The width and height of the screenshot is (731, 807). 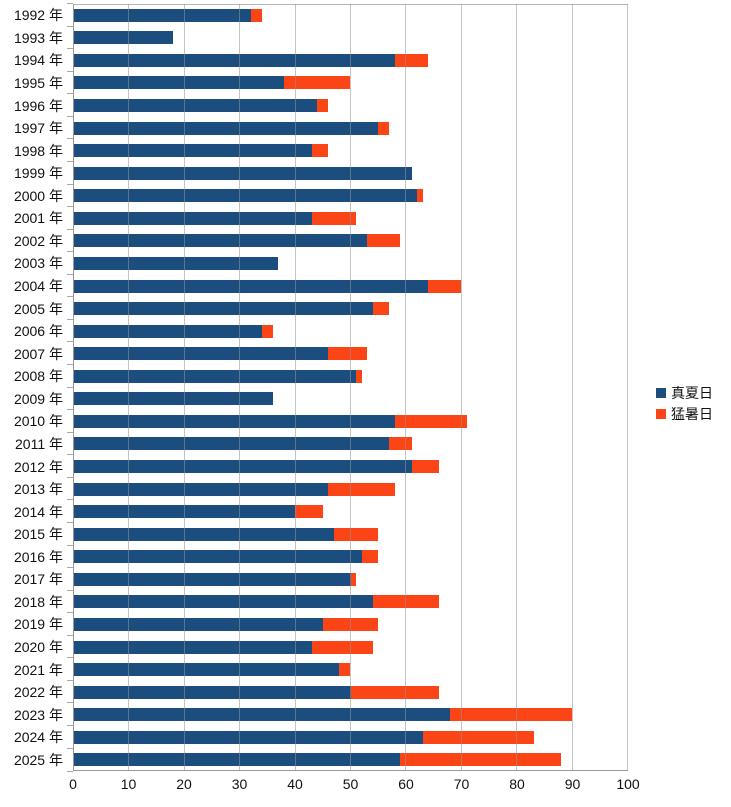 I want to click on bar-row: 2021 年, so click(x=314, y=669).